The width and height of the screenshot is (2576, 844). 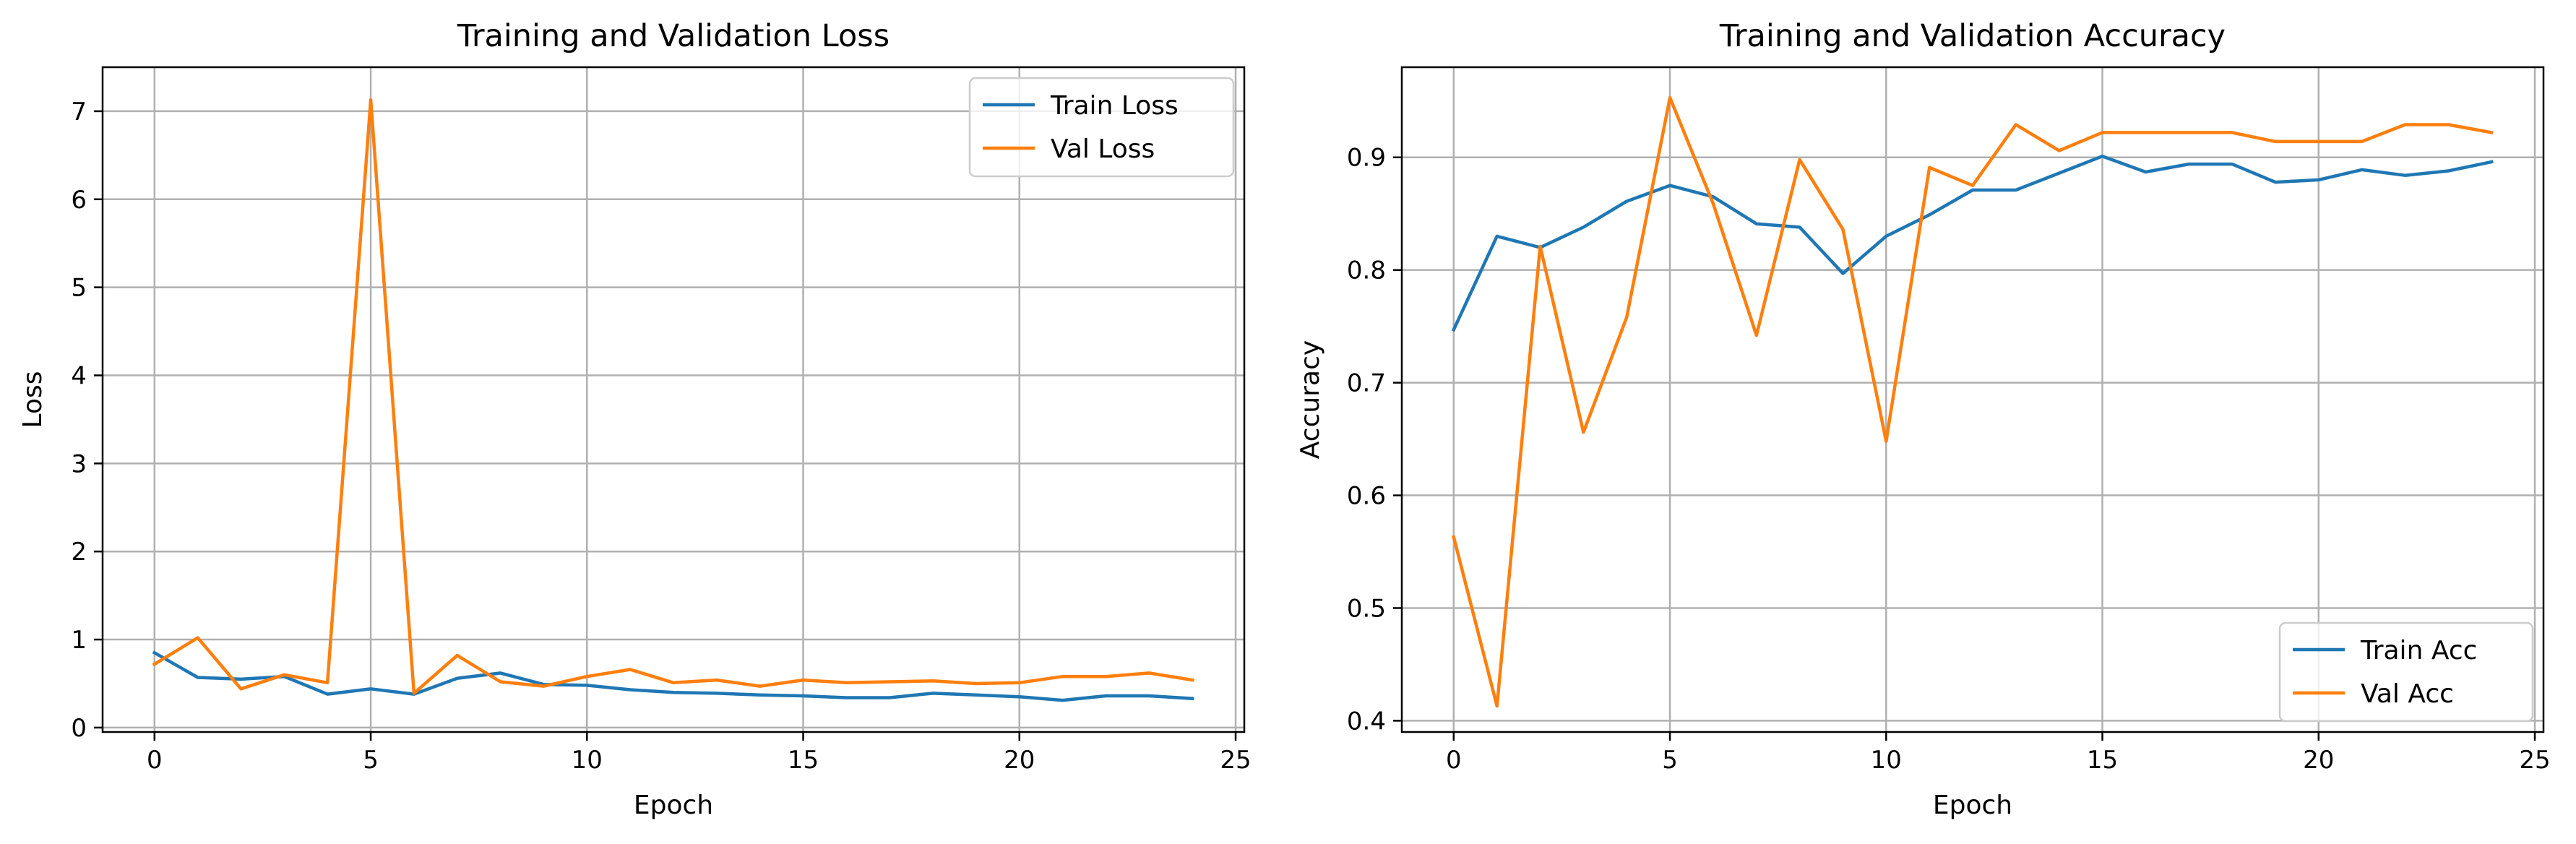 I want to click on legend-label: Train Loss, so click(x=1114, y=106).